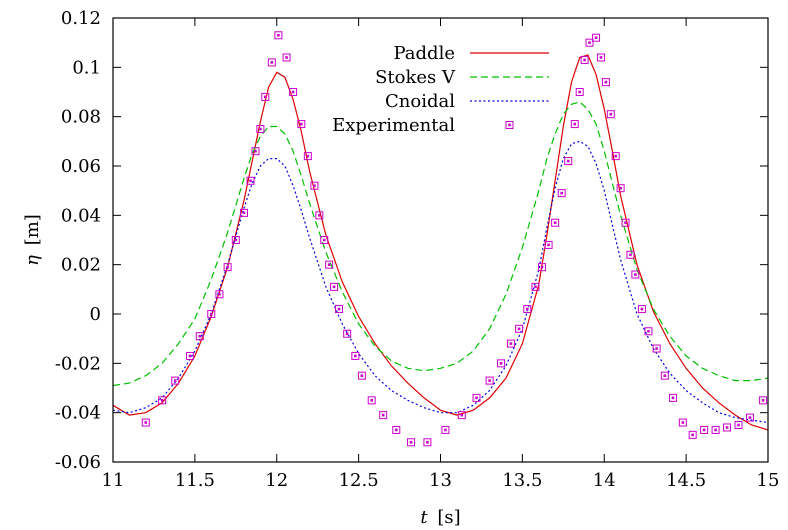 The image size is (788, 530). I want to click on legend: Paddle Stokes V Cnoidal Experimental, so click(440, 89).